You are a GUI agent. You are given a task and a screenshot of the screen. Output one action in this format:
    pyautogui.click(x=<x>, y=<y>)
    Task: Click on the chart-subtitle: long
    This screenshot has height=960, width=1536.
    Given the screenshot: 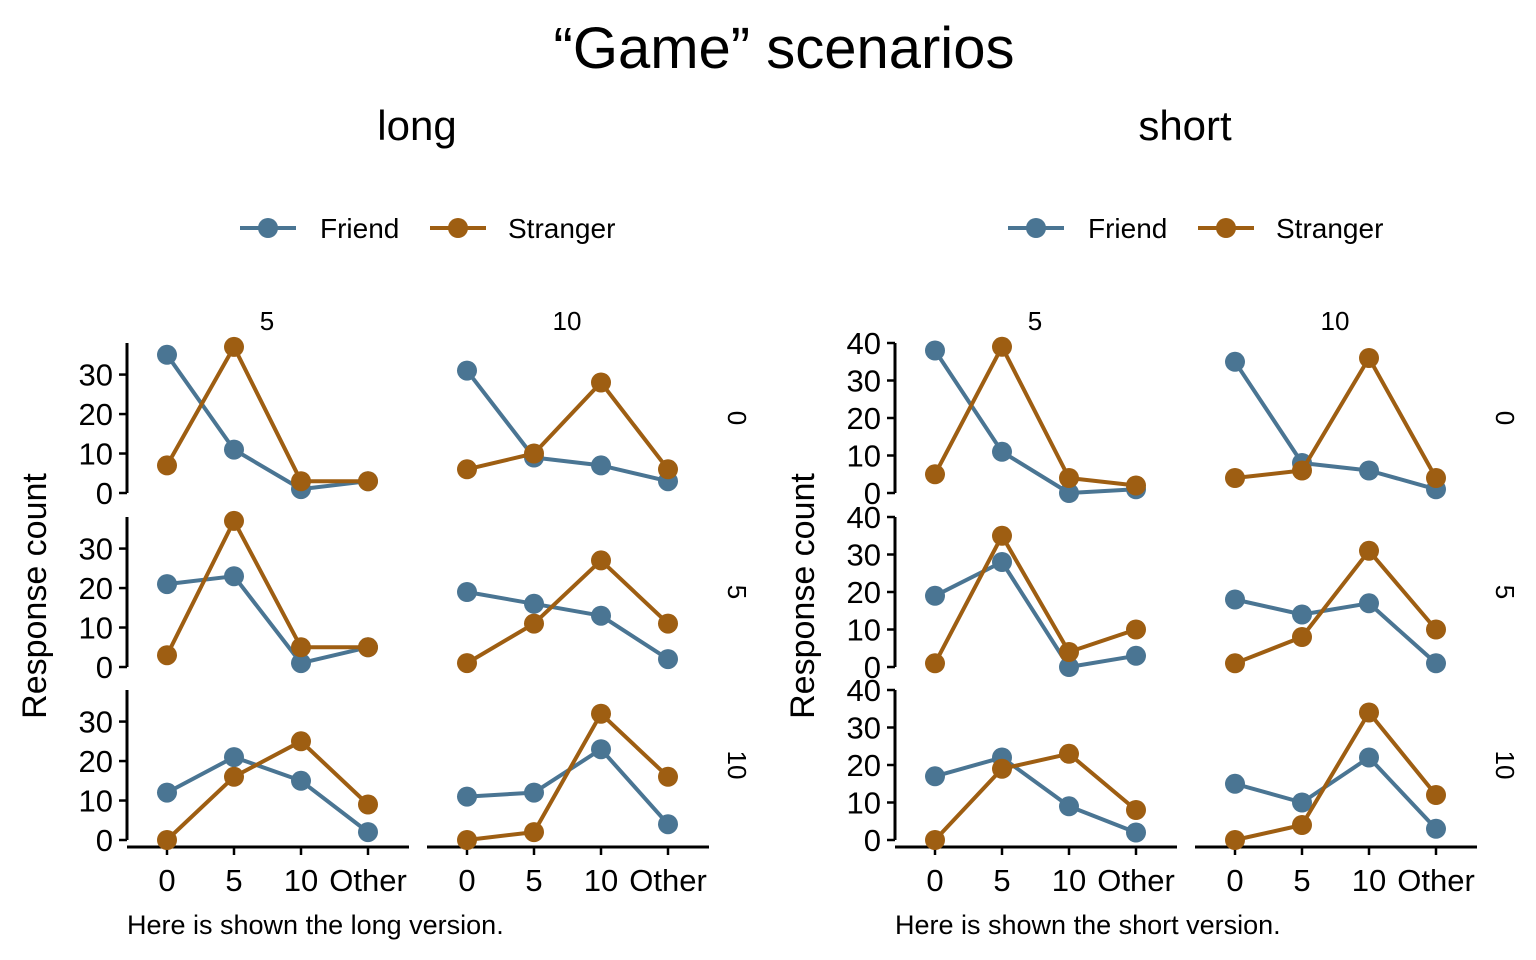 What is the action you would take?
    pyautogui.click(x=416, y=125)
    